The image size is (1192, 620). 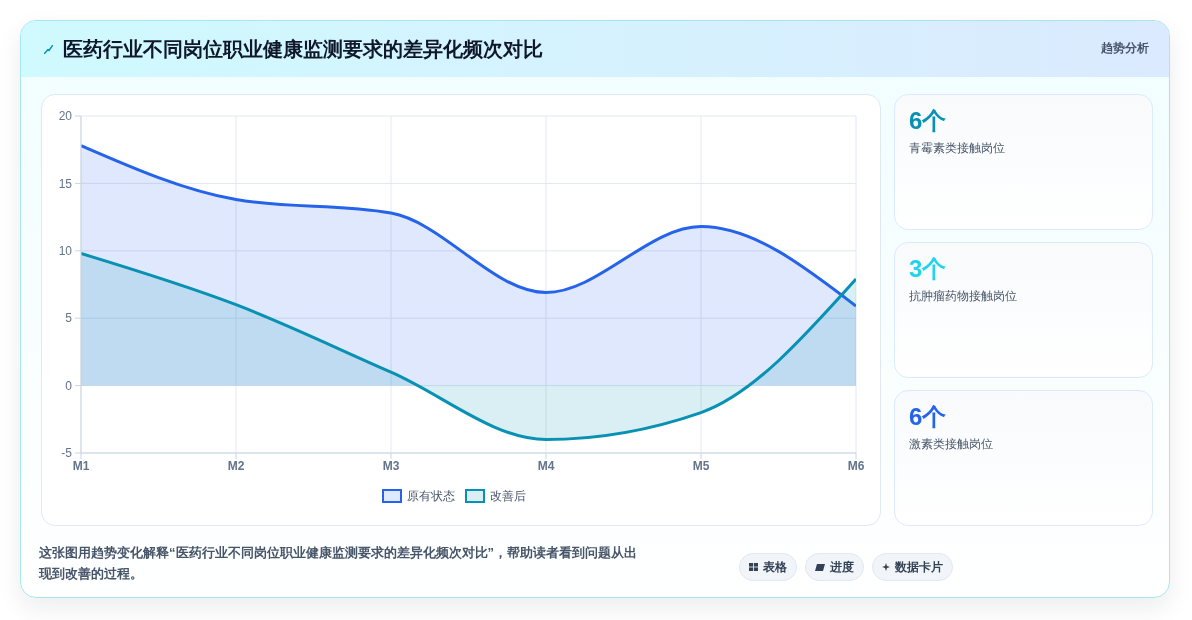 What do you see at coordinates (69, 318) in the screenshot?
I see `y-tick-label: 5` at bounding box center [69, 318].